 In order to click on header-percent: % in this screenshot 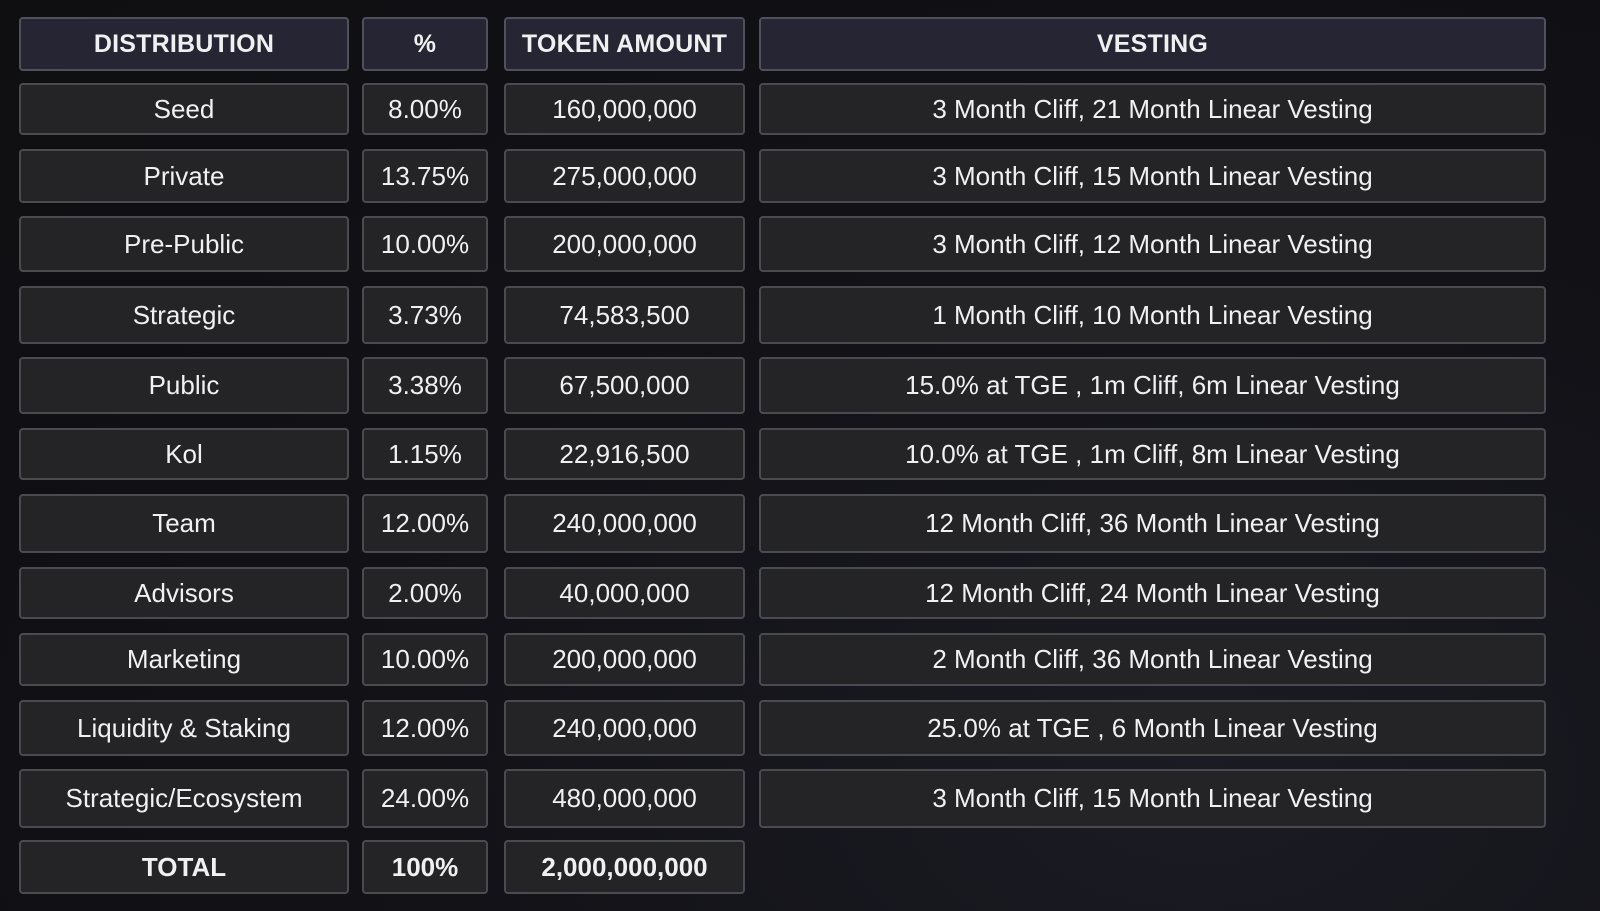, I will do `click(425, 44)`.